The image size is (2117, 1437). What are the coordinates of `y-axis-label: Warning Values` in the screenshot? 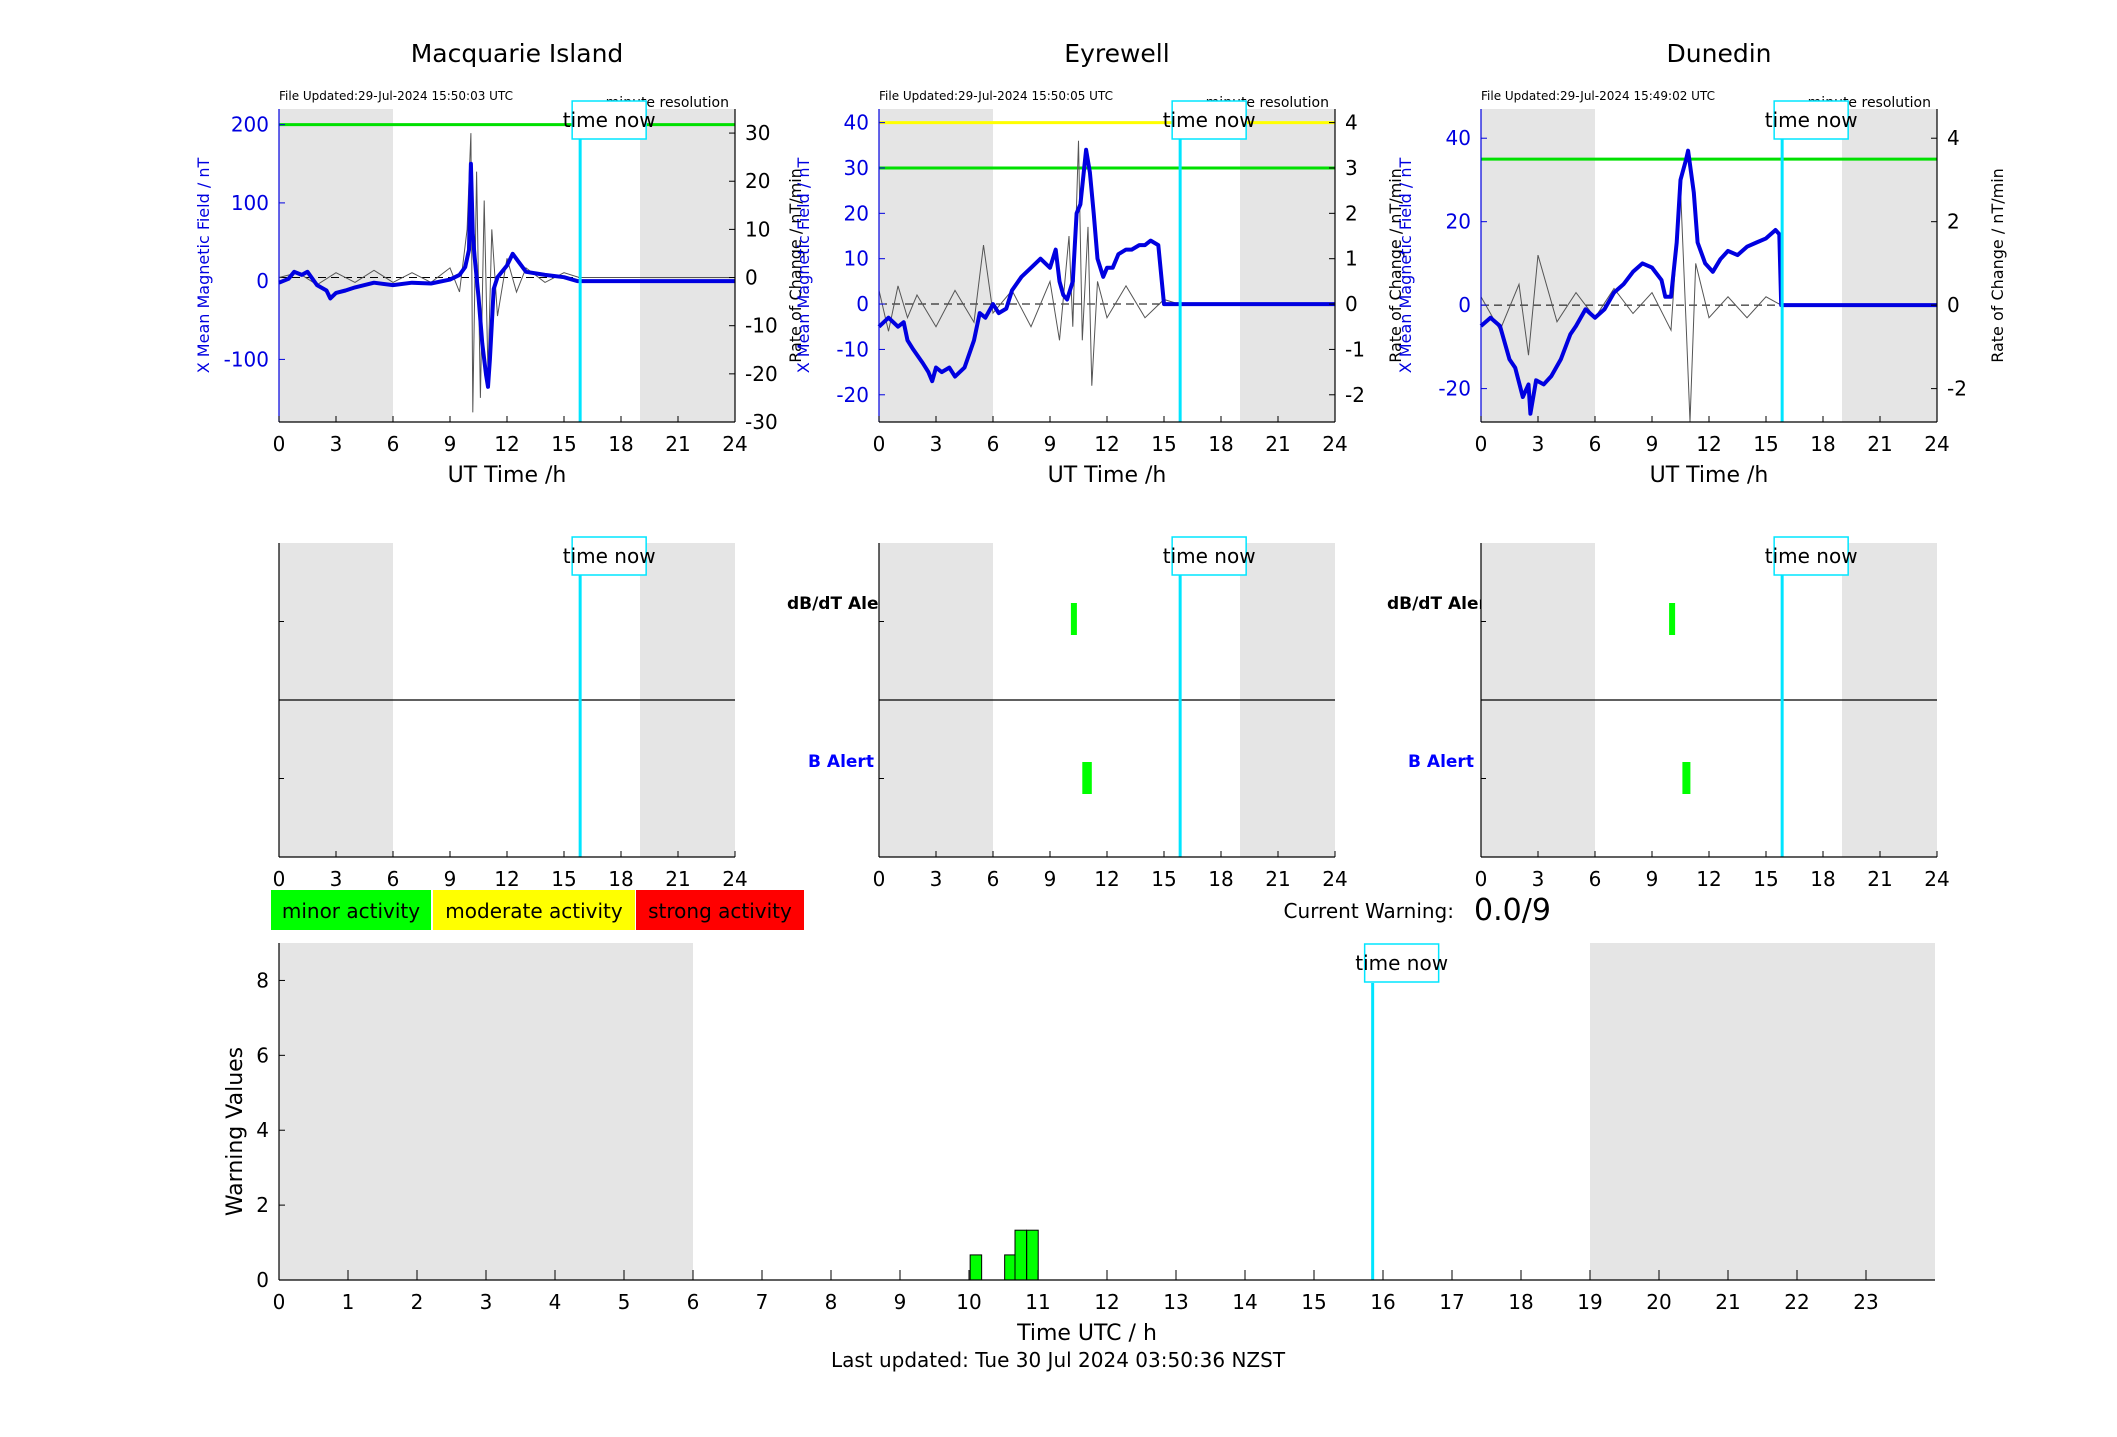 It's located at (235, 1131).